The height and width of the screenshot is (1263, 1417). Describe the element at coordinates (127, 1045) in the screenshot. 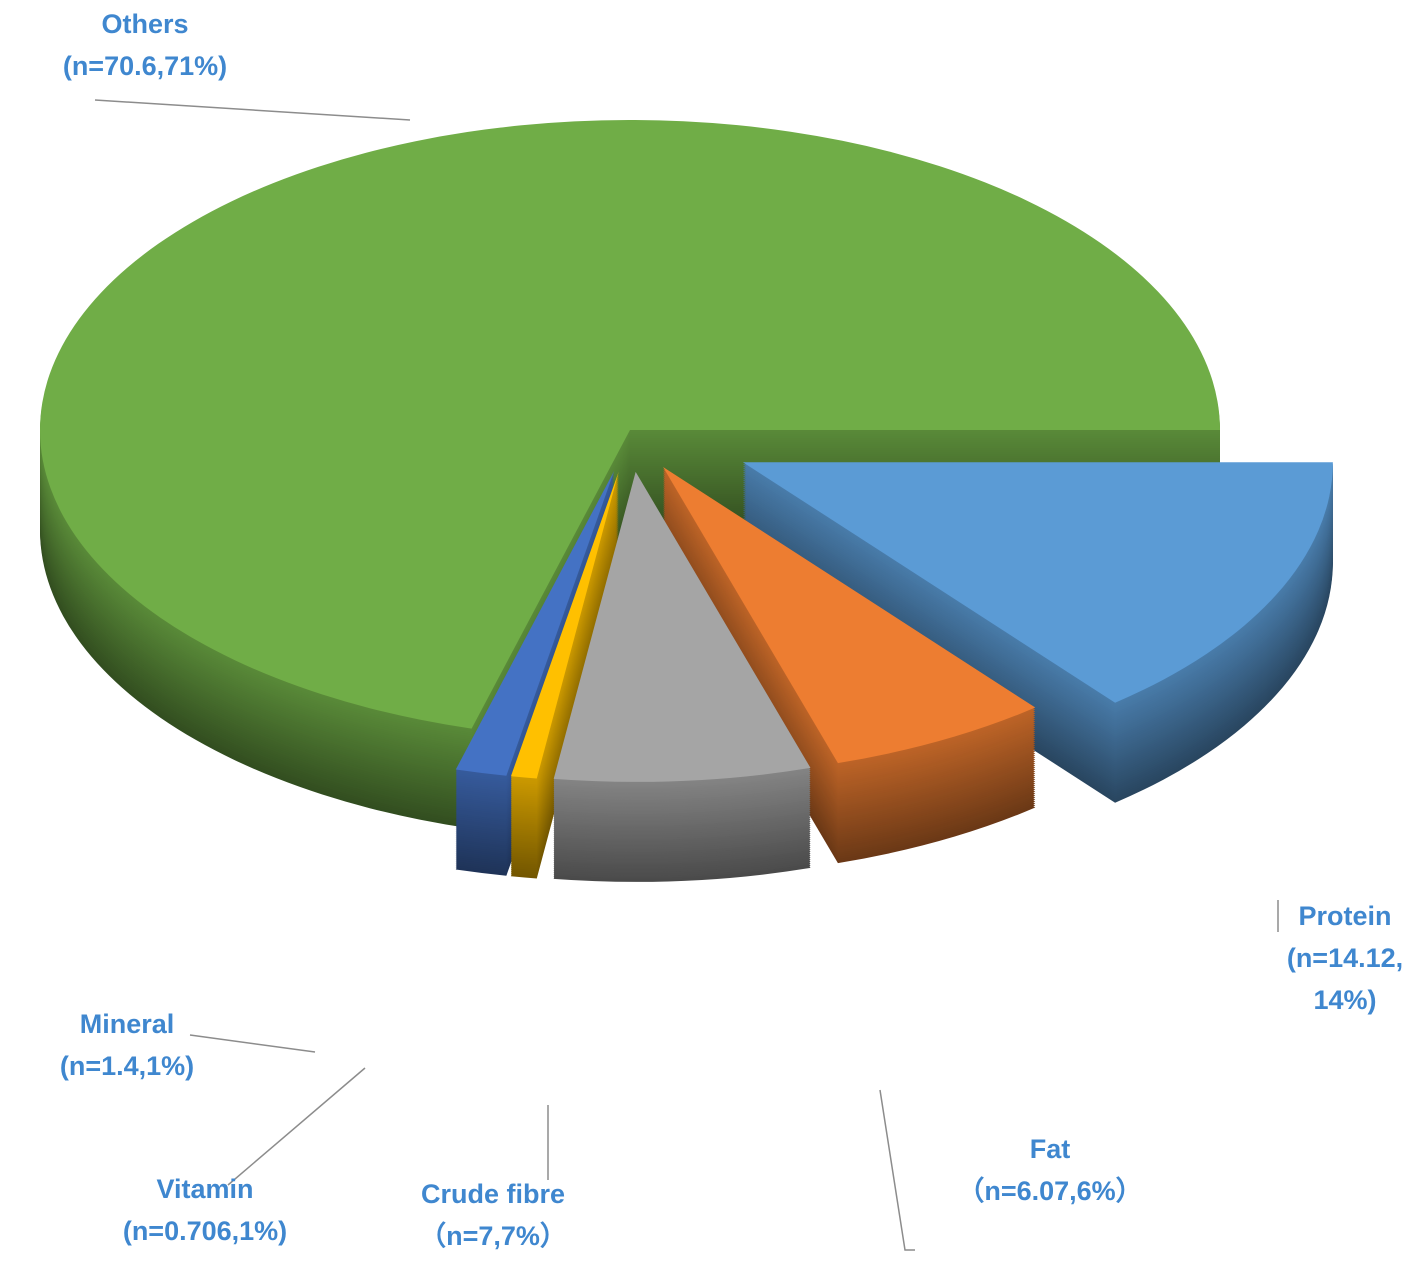

I see `data-label: Mineral (n=1.4,1%)` at that location.